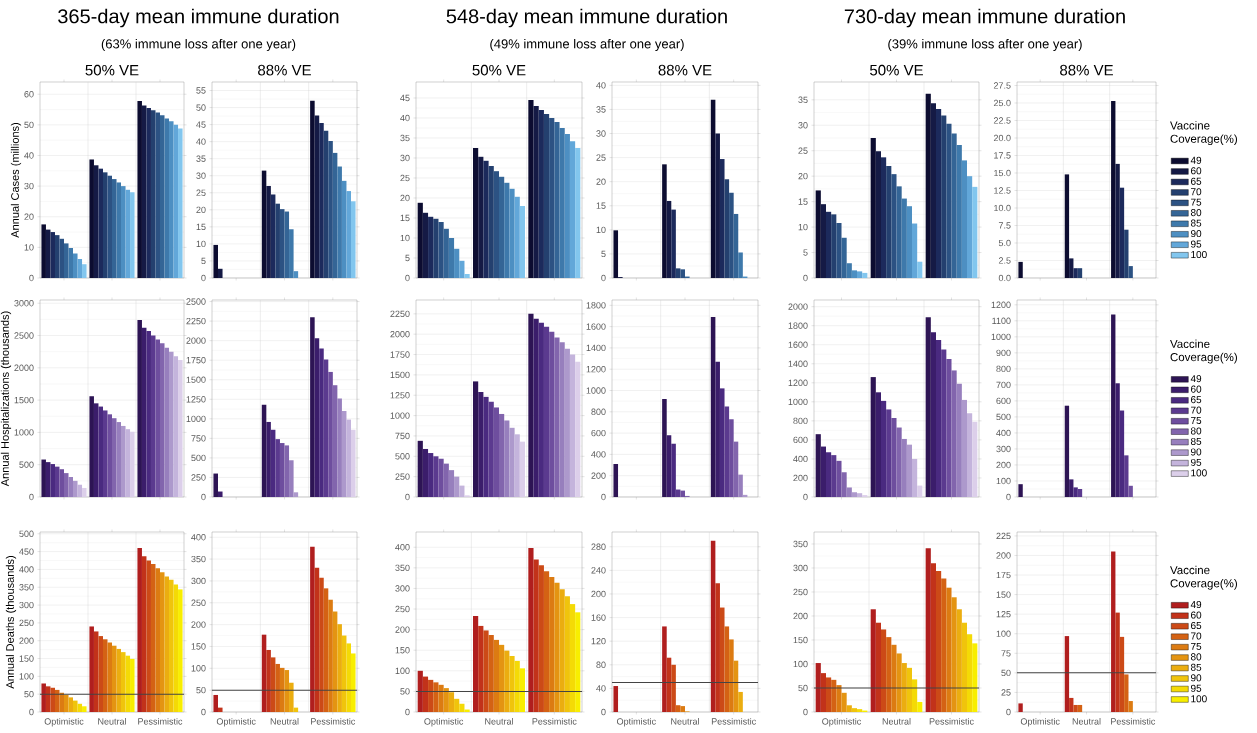 The height and width of the screenshot is (733, 1257). Describe the element at coordinates (198, 646) in the screenshot. I see `y-tick-label: 150` at that location.